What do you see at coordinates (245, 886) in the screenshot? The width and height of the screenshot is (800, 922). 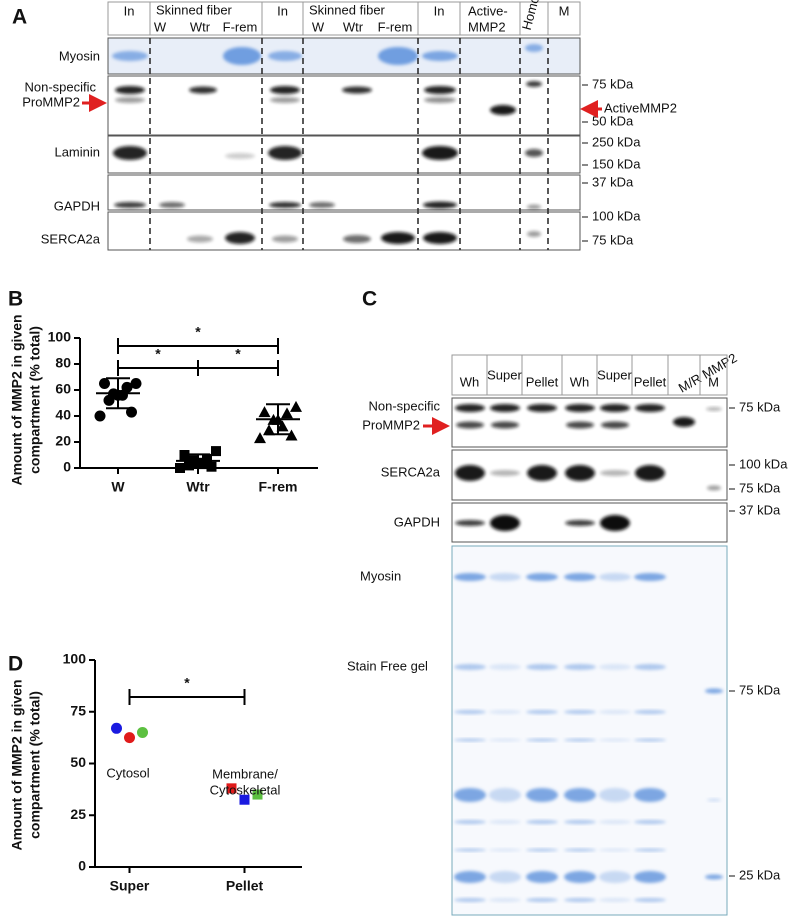 I see `x-tick-label: Pellet` at bounding box center [245, 886].